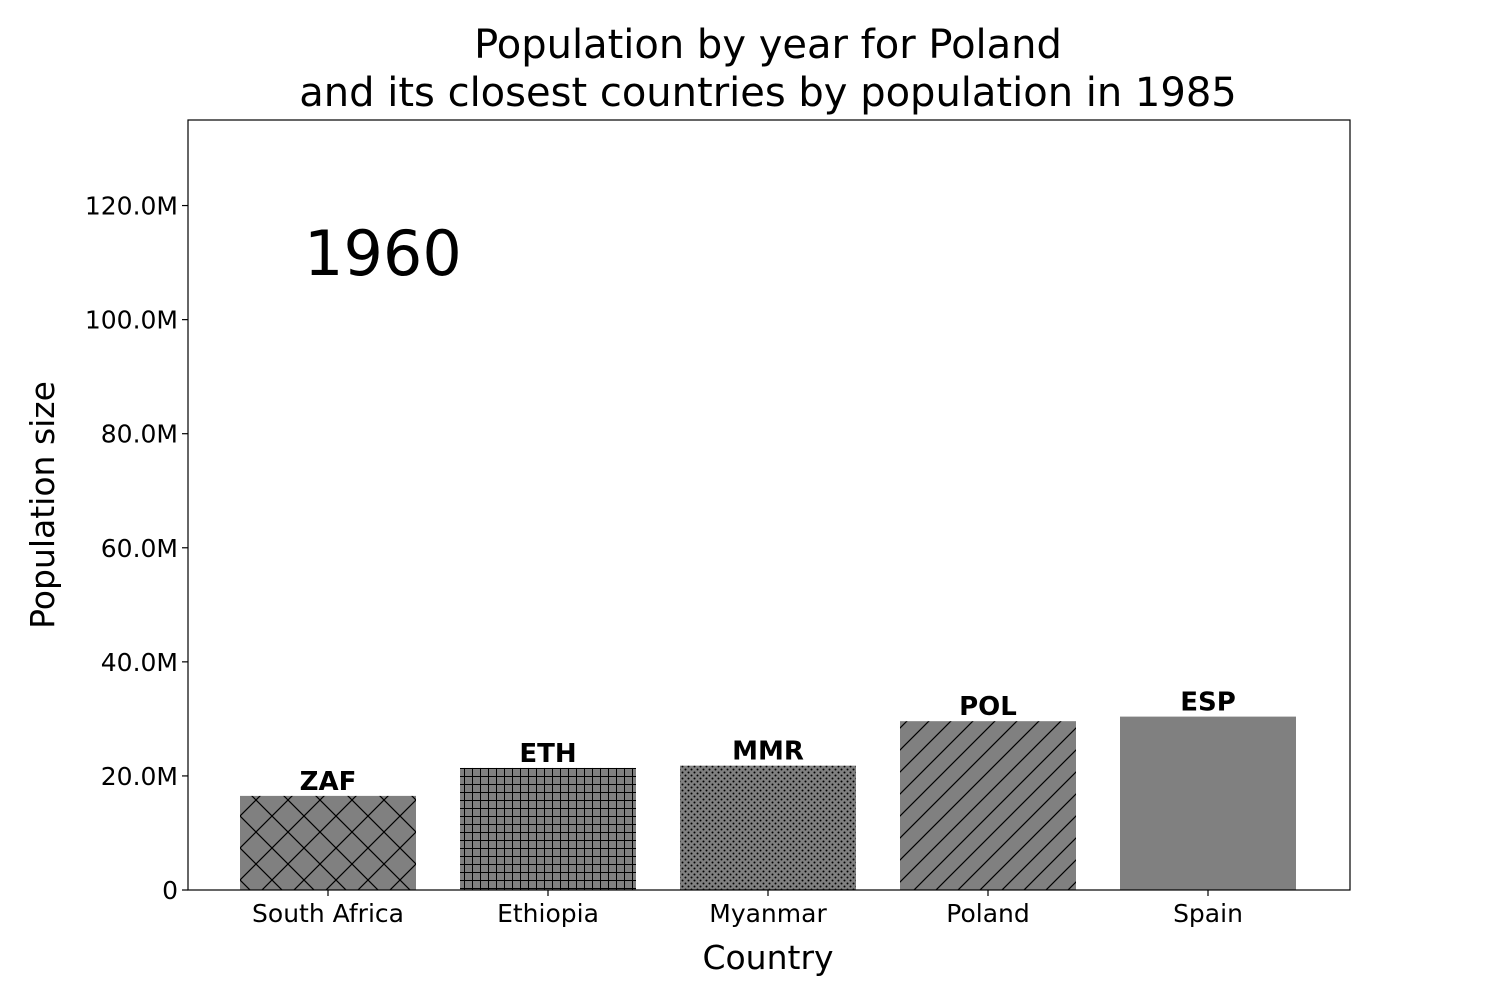 The width and height of the screenshot is (1500, 1000). What do you see at coordinates (548, 828) in the screenshot?
I see `bar-ethiopia` at bounding box center [548, 828].